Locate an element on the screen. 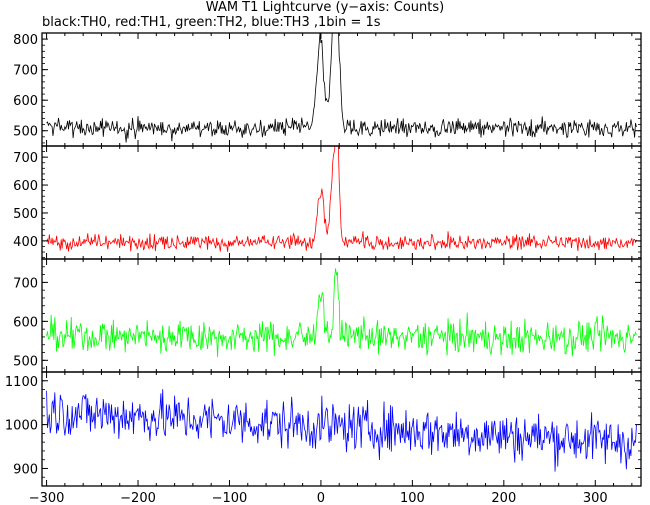 The height and width of the screenshot is (505, 650). y-tick-label-th1: 700 is located at coordinates (25, 158).